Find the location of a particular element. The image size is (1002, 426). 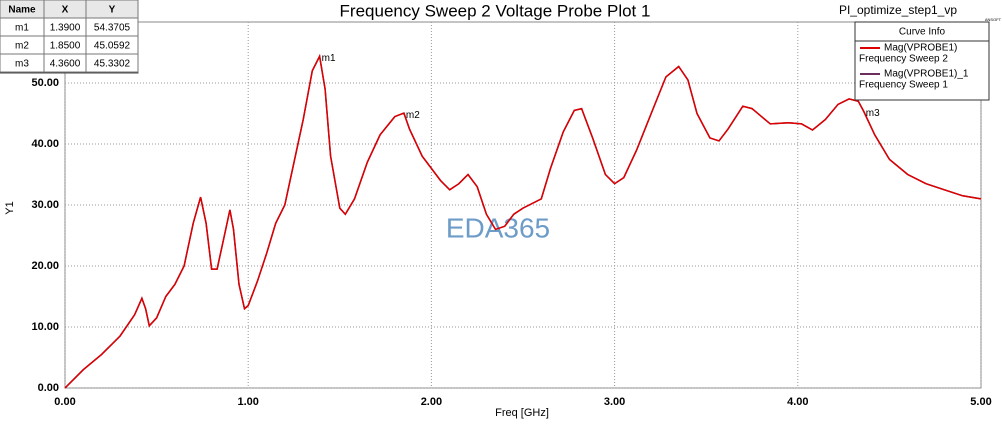

y-axis-label: Y1 is located at coordinates (10, 207).